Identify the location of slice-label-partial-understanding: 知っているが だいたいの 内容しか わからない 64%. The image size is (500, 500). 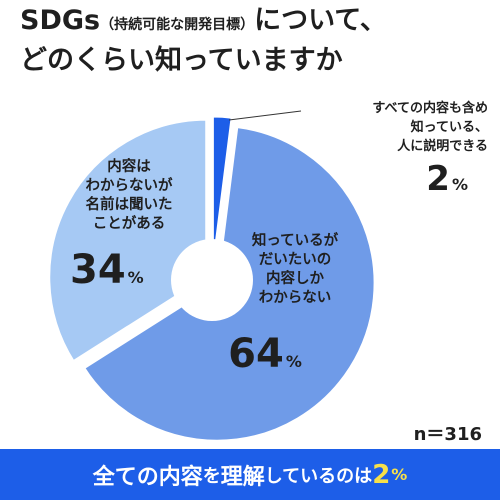
(295, 304).